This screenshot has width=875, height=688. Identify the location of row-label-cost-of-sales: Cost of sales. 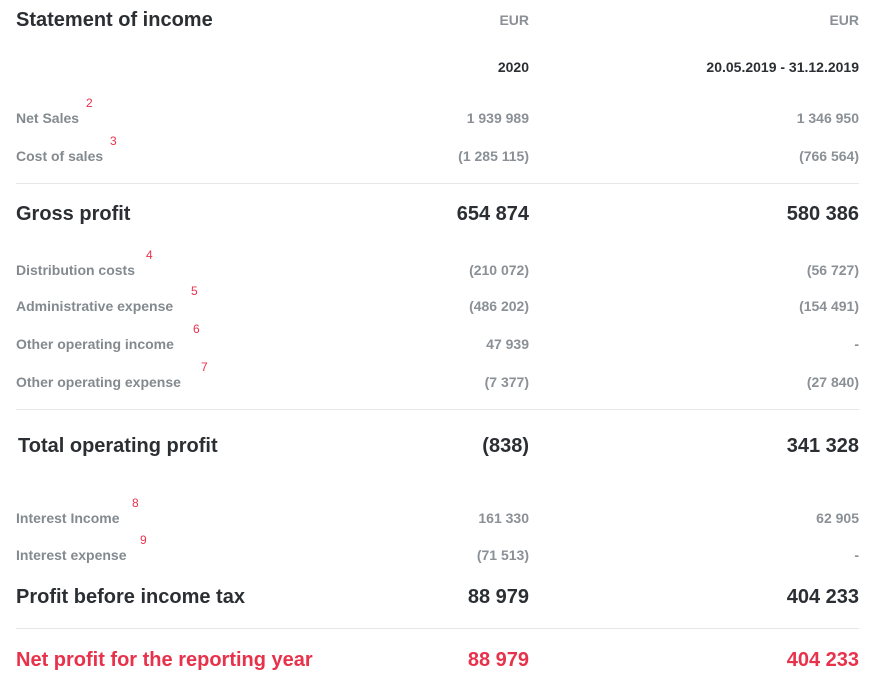
(60, 156).